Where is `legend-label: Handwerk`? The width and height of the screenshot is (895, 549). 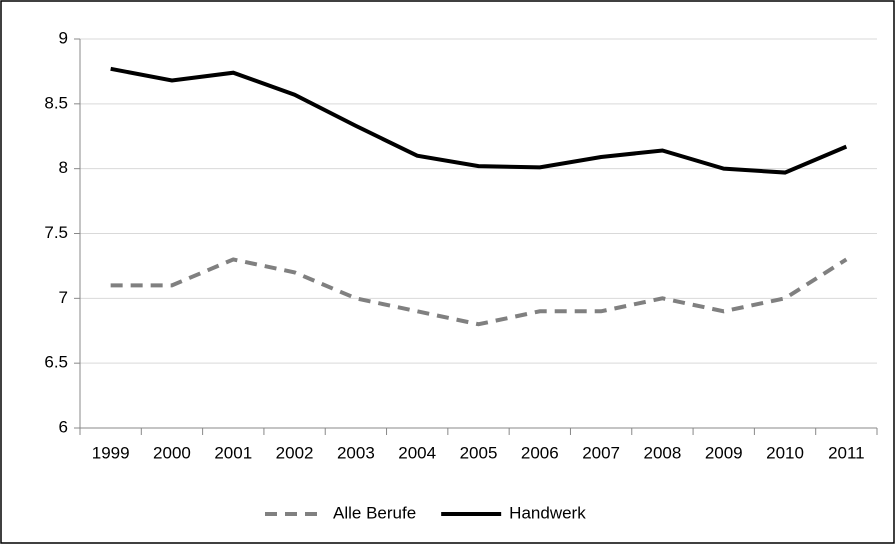
legend-label: Handwerk is located at coordinates (547, 512).